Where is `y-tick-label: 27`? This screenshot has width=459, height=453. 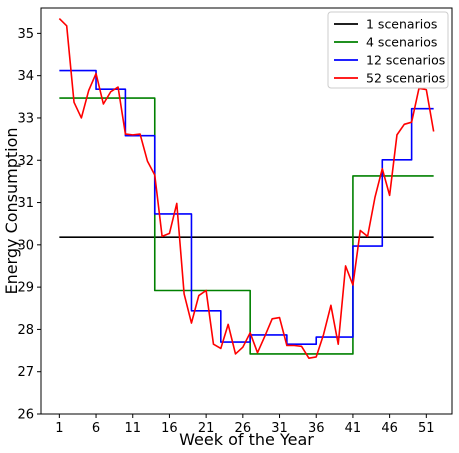 y-tick-label: 27 is located at coordinates (25, 372).